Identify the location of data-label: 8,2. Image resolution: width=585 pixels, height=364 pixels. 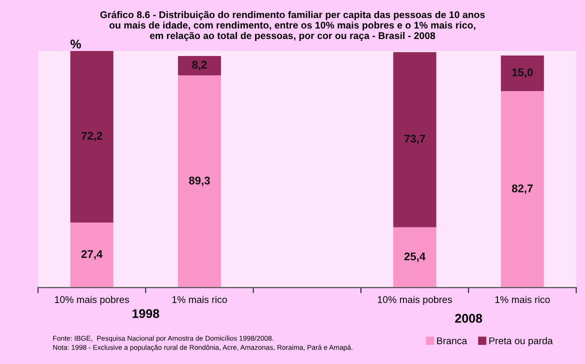
(199, 65).